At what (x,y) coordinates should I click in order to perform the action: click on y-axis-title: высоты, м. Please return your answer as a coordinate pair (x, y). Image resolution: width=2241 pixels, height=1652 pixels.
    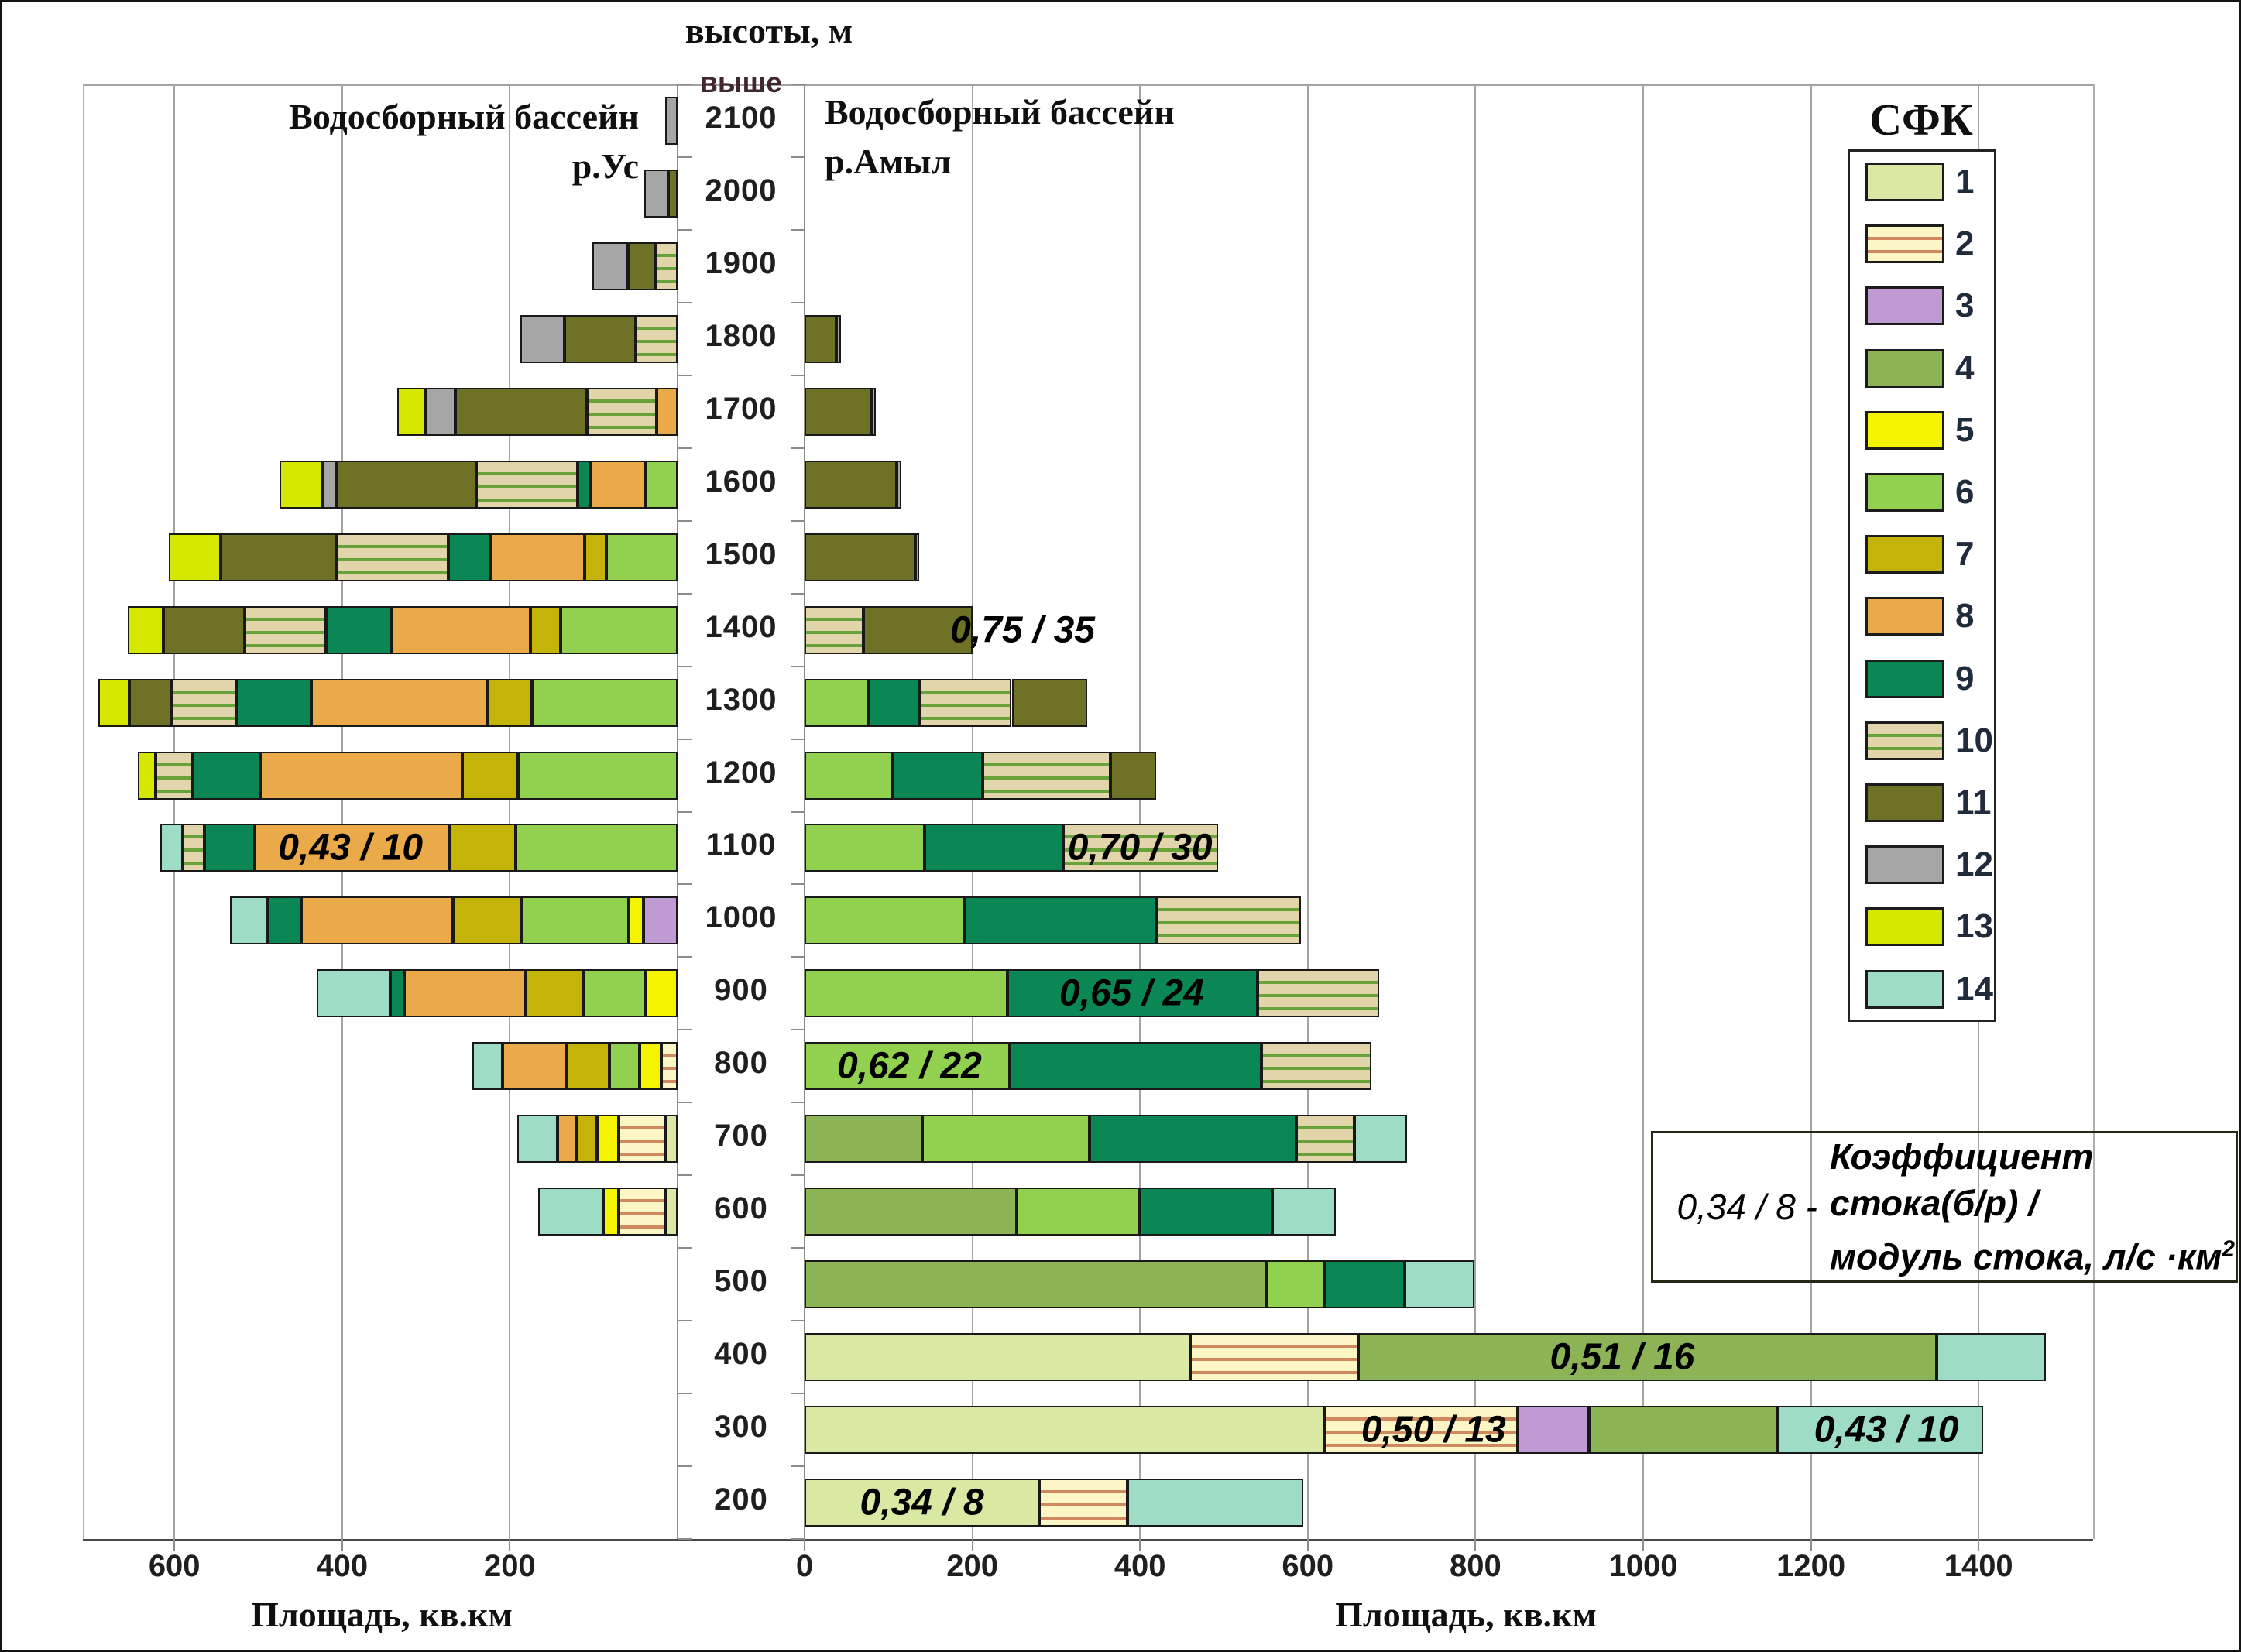
    Looking at the image, I should click on (769, 30).